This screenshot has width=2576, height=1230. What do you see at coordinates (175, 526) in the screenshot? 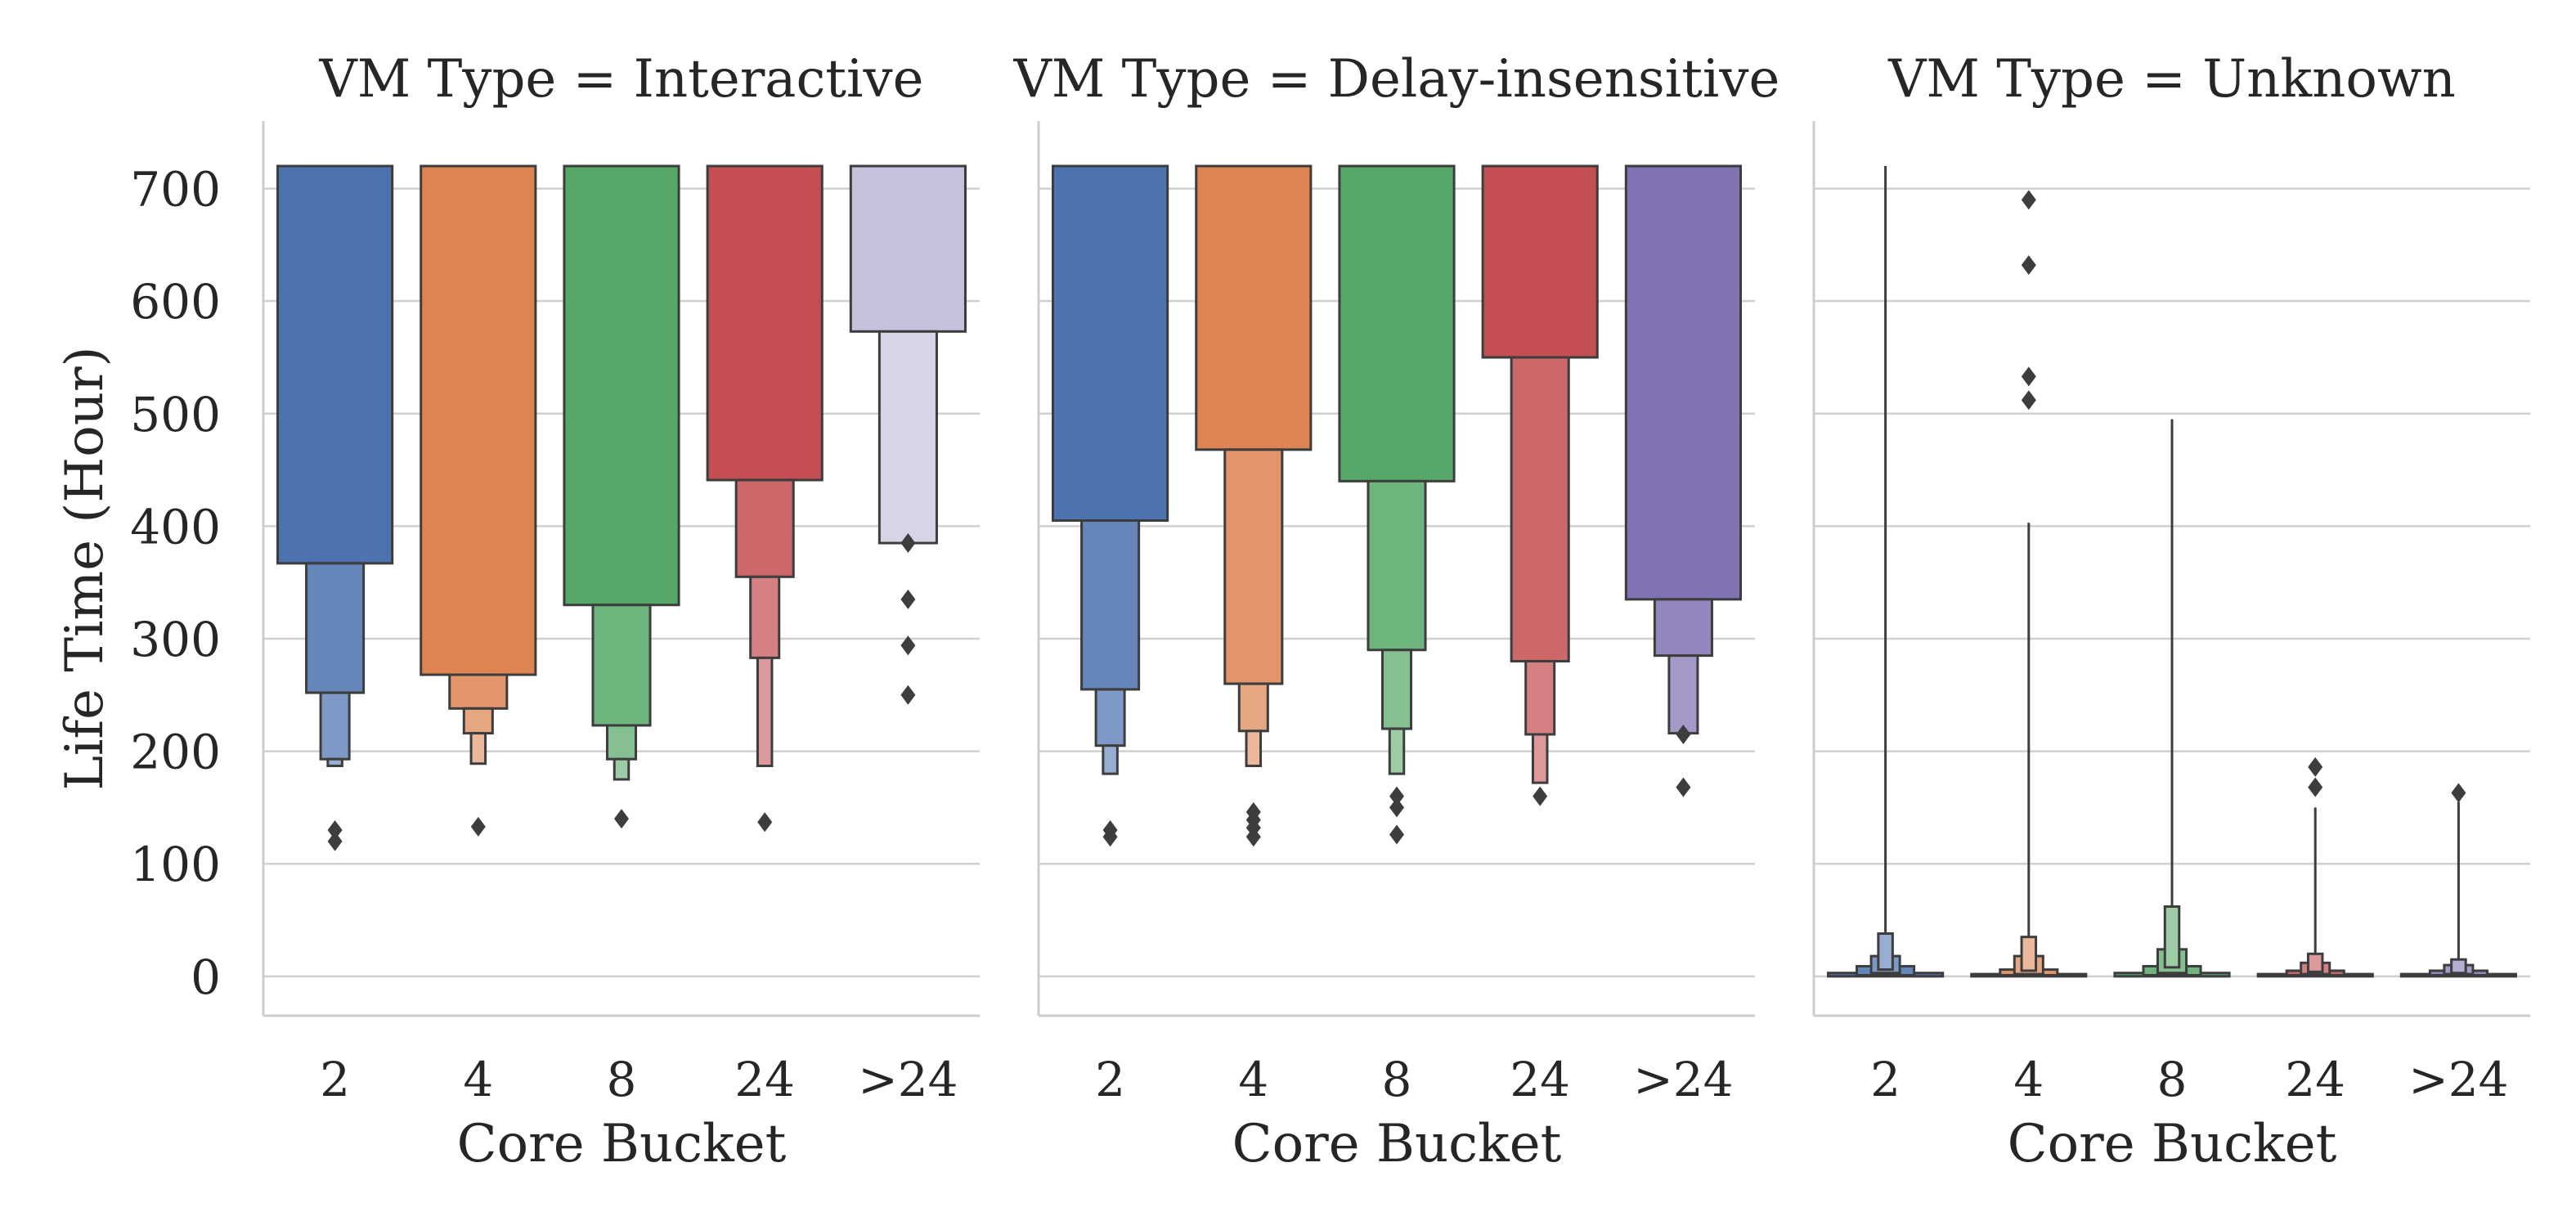
I see `y-tick-label: 400` at bounding box center [175, 526].